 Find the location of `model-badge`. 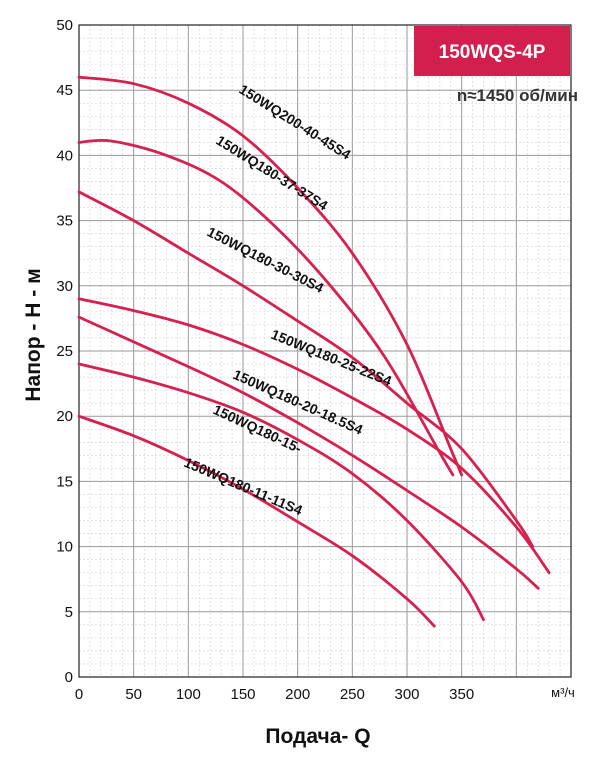

model-badge is located at coordinates (492, 51).